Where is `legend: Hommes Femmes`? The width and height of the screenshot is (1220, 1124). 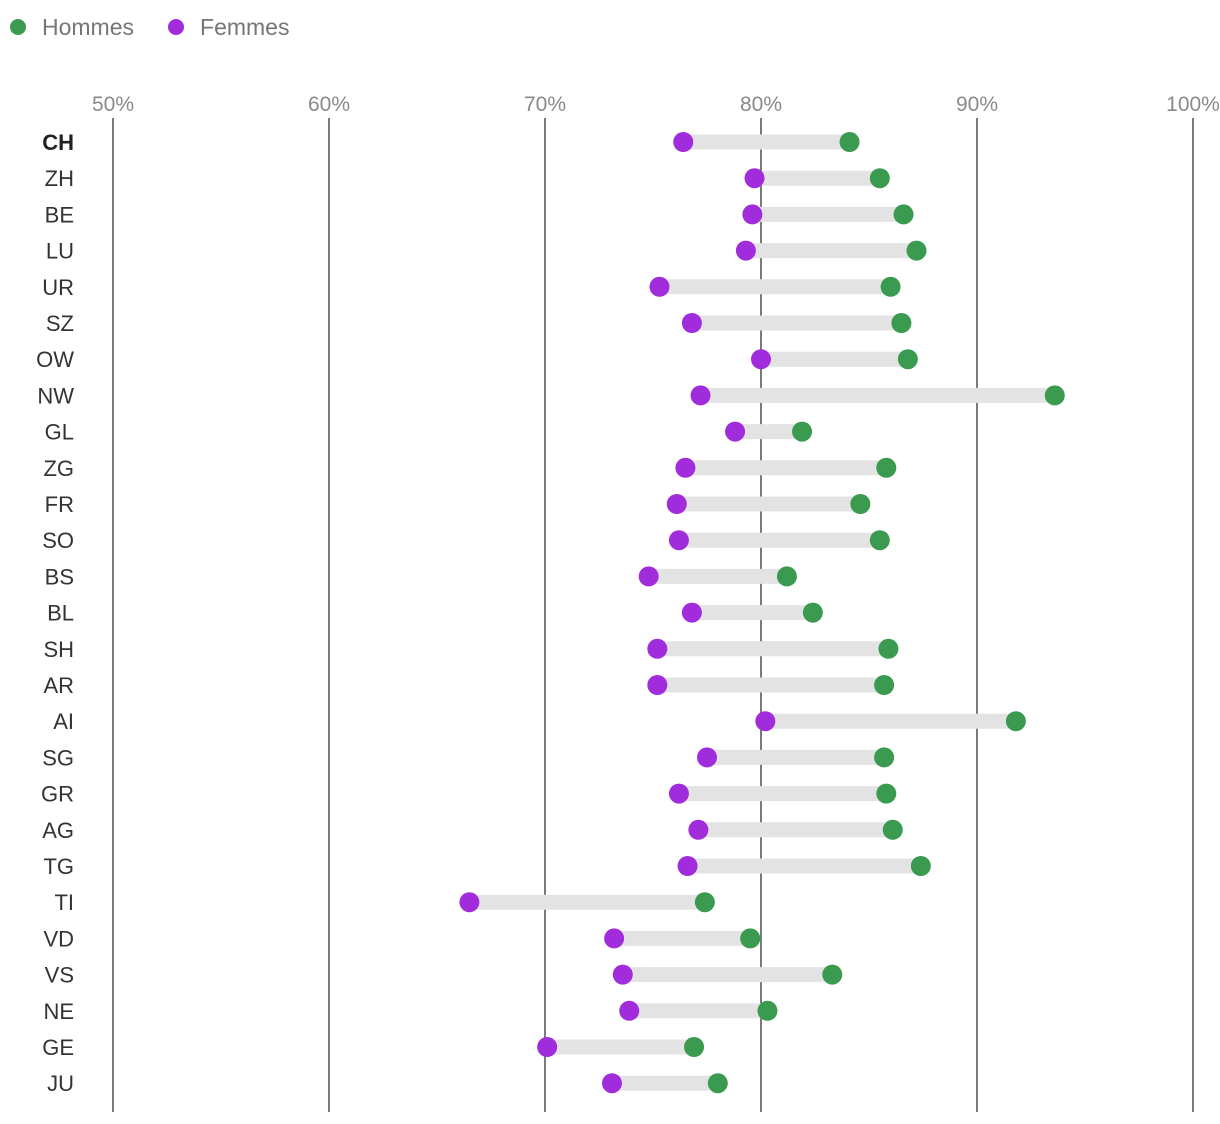 legend: Hommes Femmes is located at coordinates (149, 27).